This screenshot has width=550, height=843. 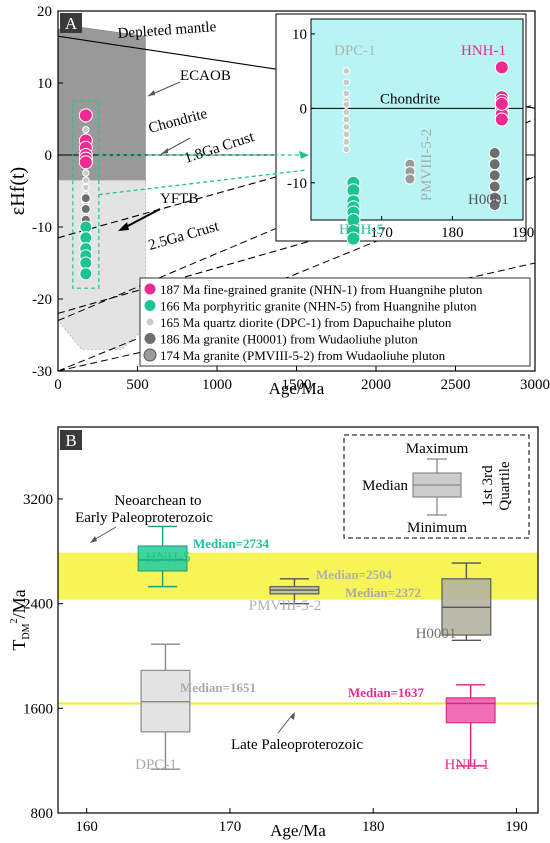 What do you see at coordinates (93, 539) in the screenshot?
I see `band-arrowhead` at bounding box center [93, 539].